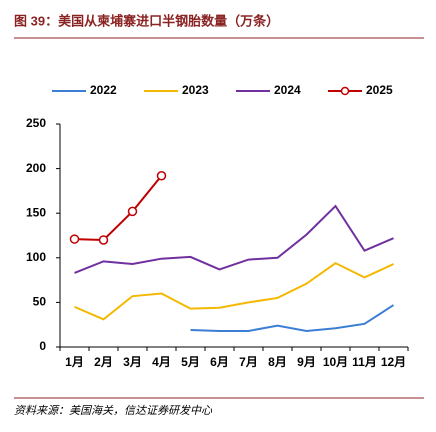  I want to click on y-tick-label: 0, so click(42, 346).